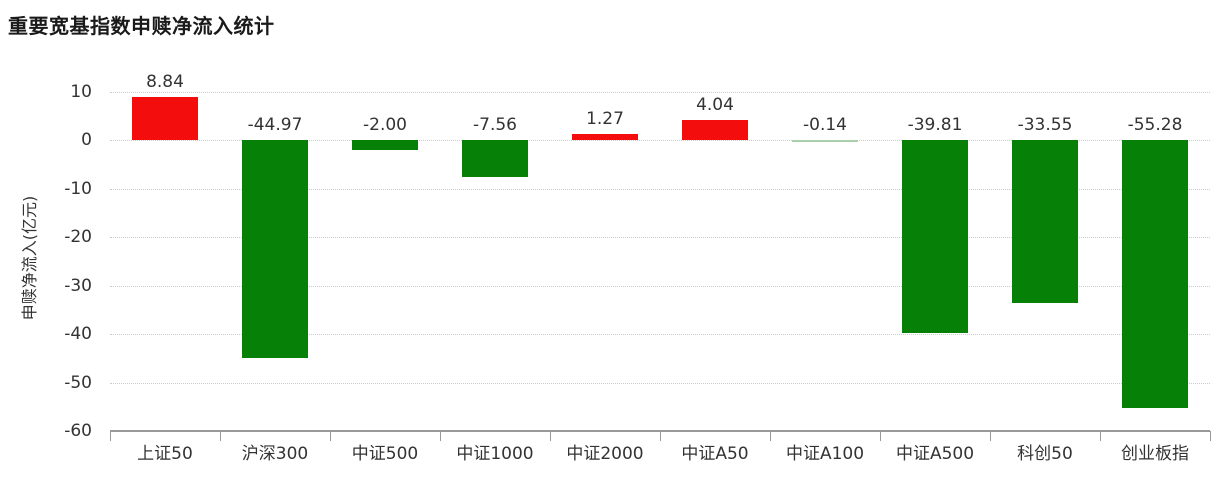 This screenshot has height=496, width=1224. I want to click on category-label-科创50: 科创50, so click(1045, 454).